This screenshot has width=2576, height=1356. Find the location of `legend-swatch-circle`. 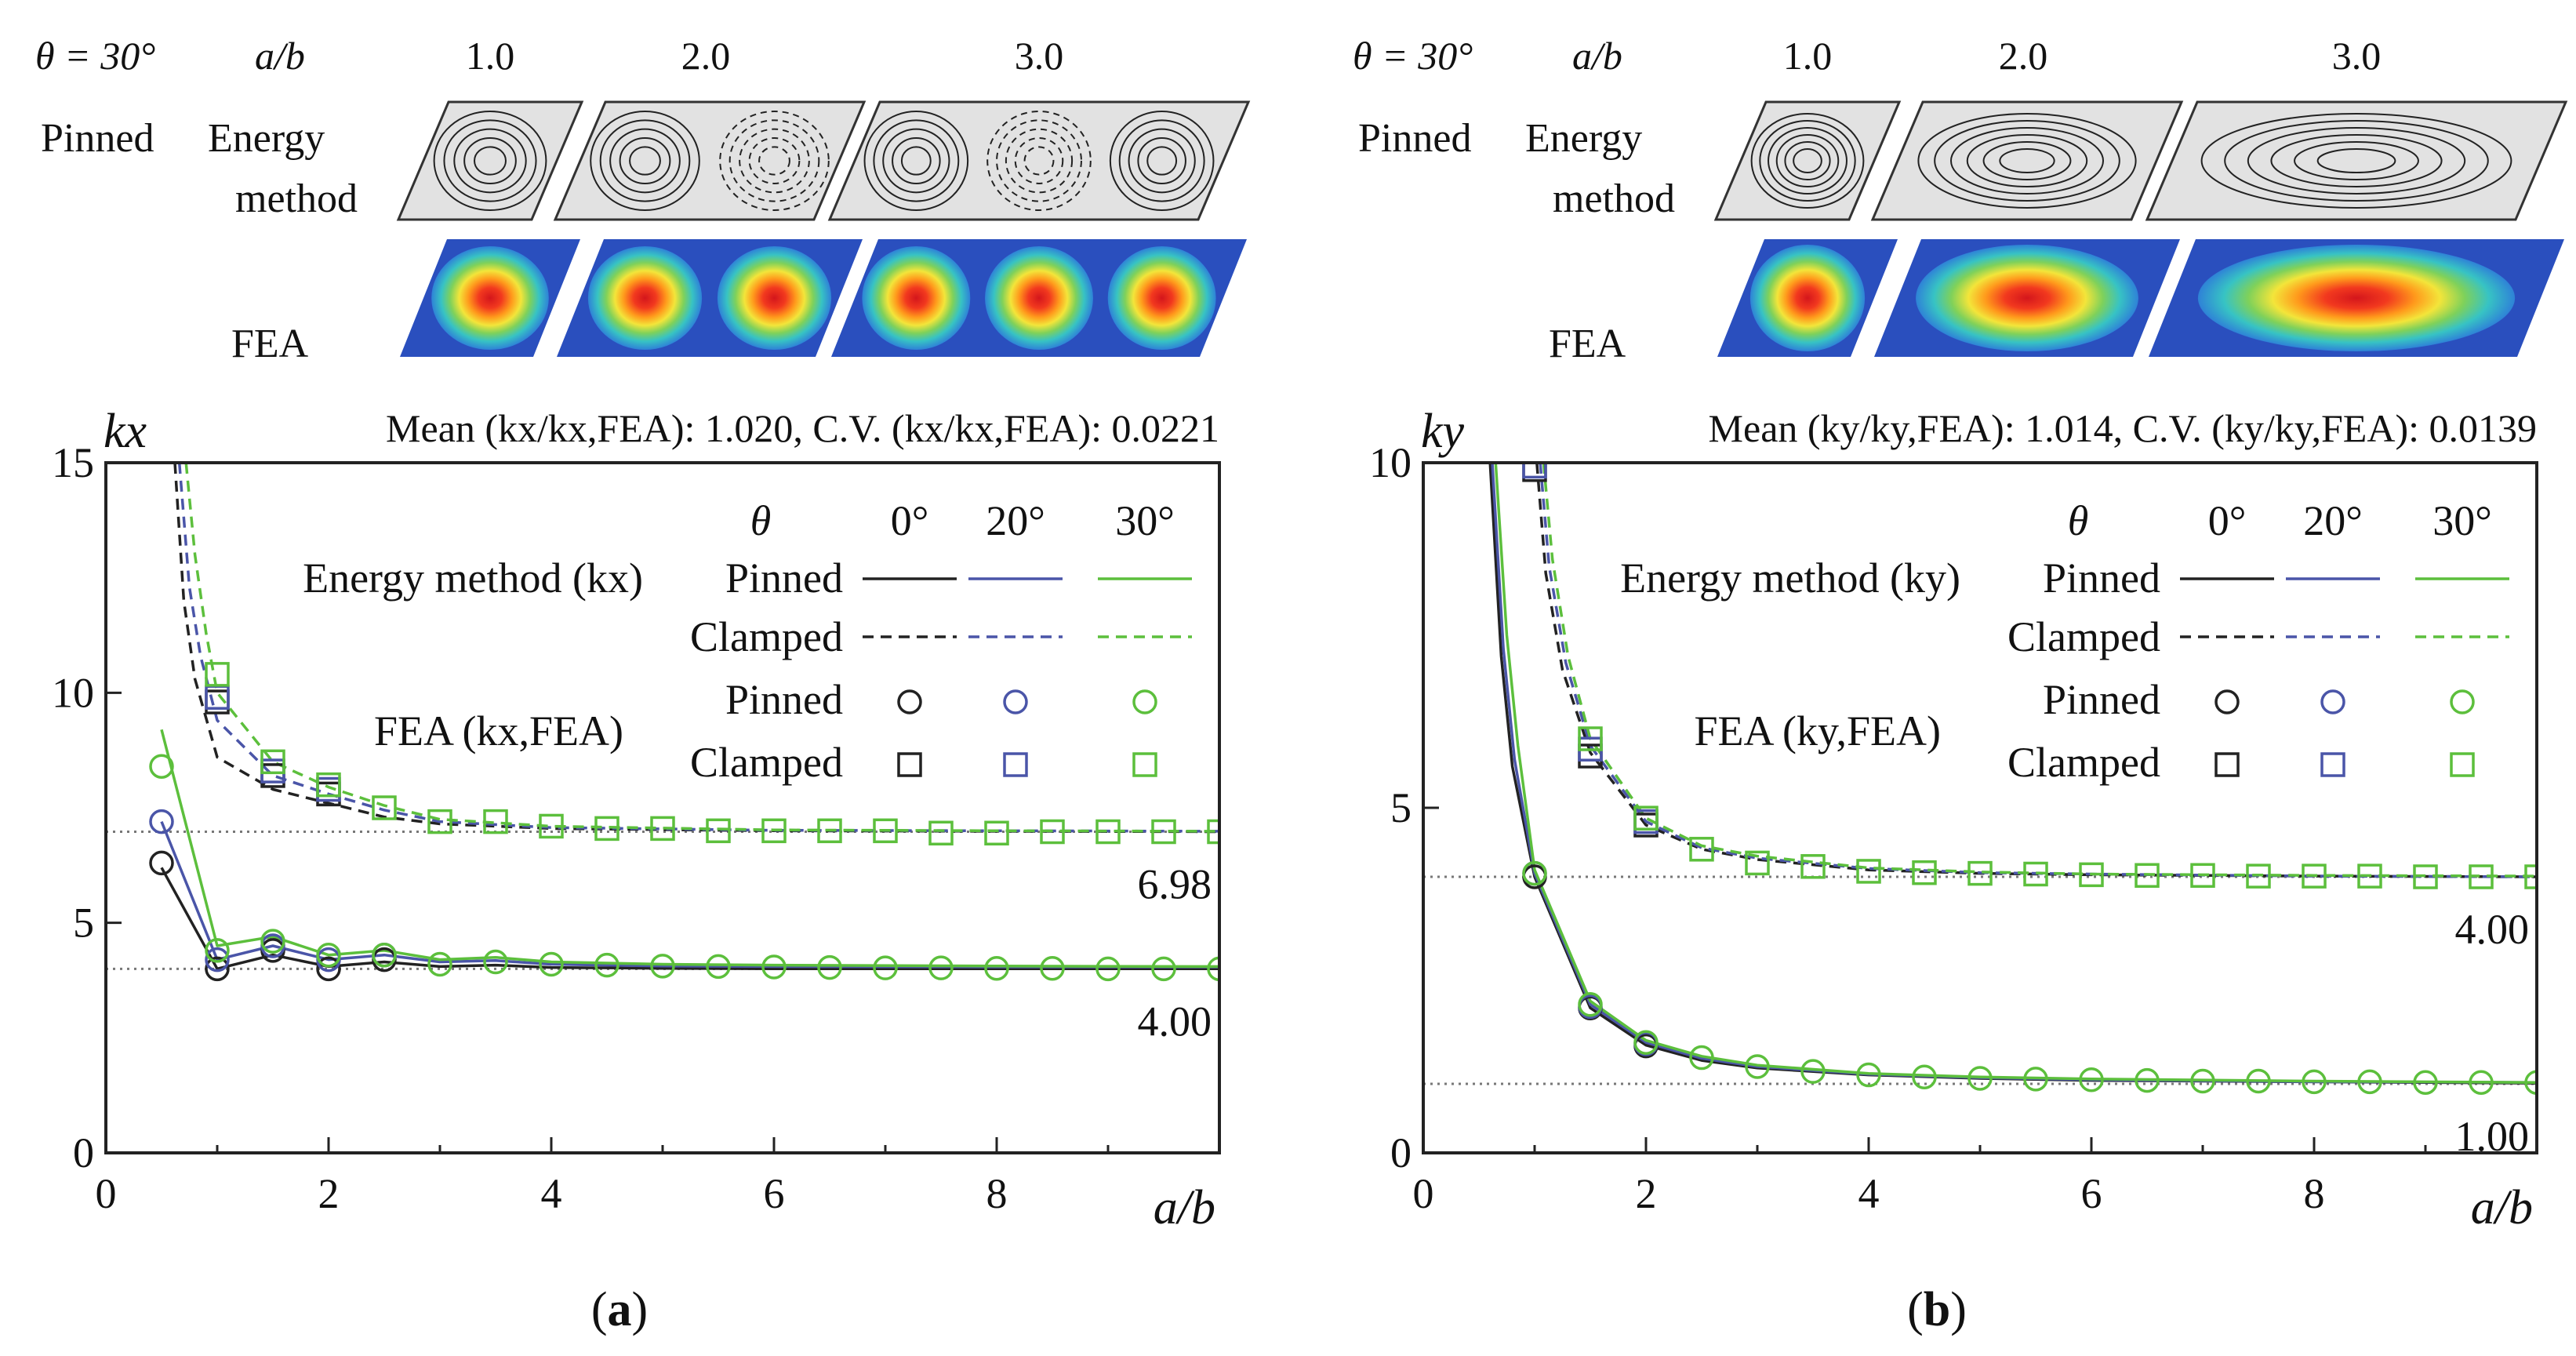

legend-swatch-circle is located at coordinates (2462, 701).